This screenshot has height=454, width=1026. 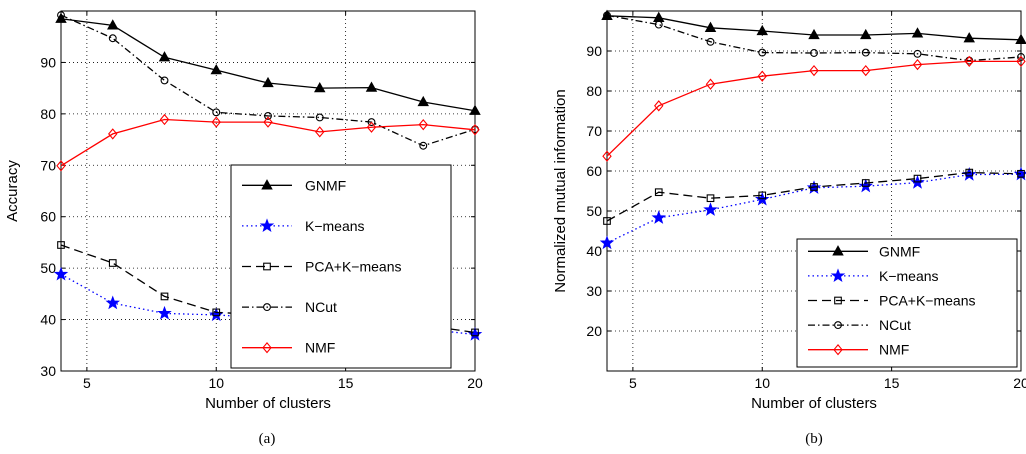 I want to click on chart-a-legend-label-ncut: NCut, so click(x=321, y=307).